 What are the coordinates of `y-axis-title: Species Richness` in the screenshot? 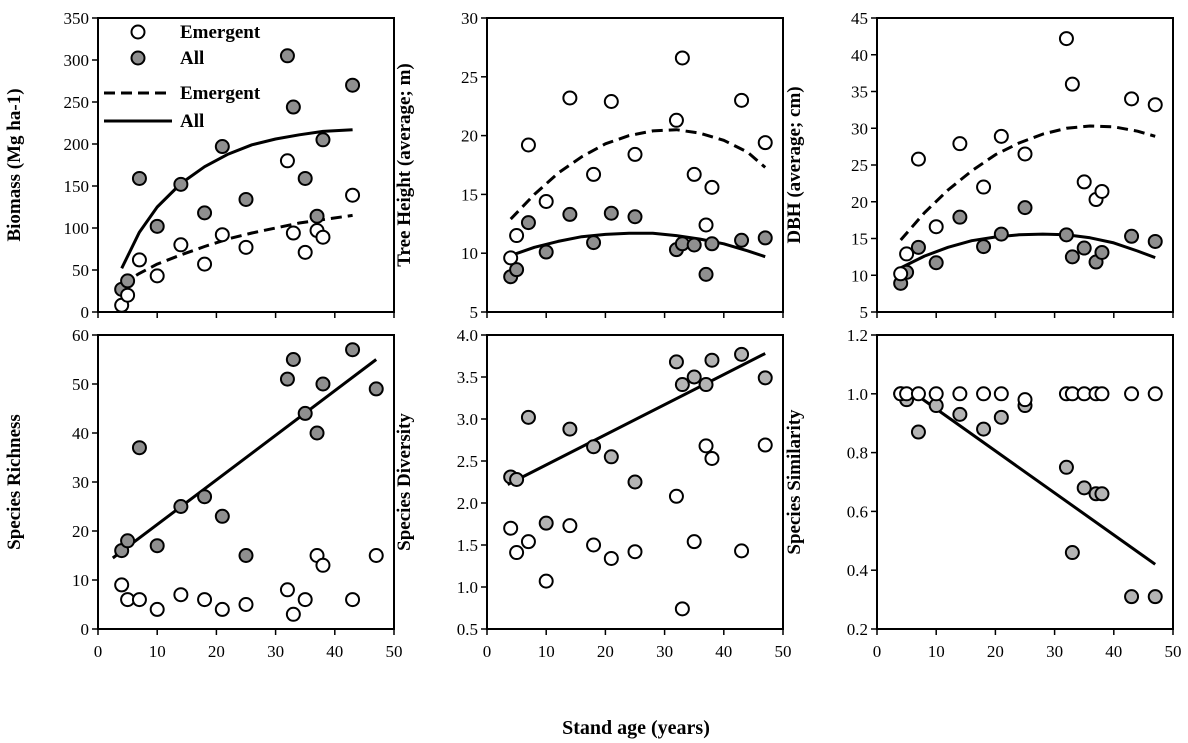 It's located at (14, 482).